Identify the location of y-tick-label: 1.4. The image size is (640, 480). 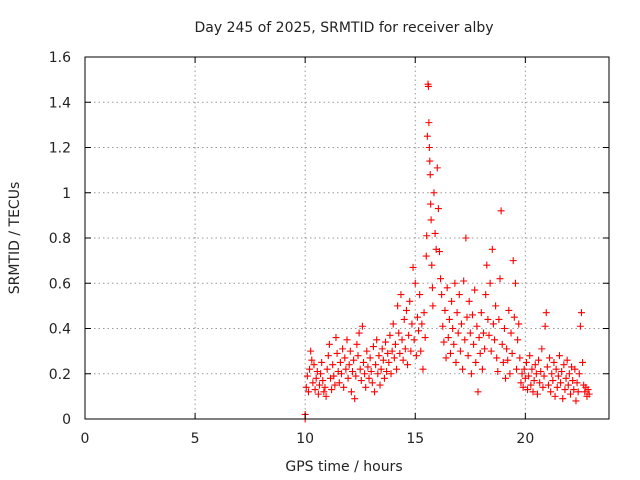
(60, 103).